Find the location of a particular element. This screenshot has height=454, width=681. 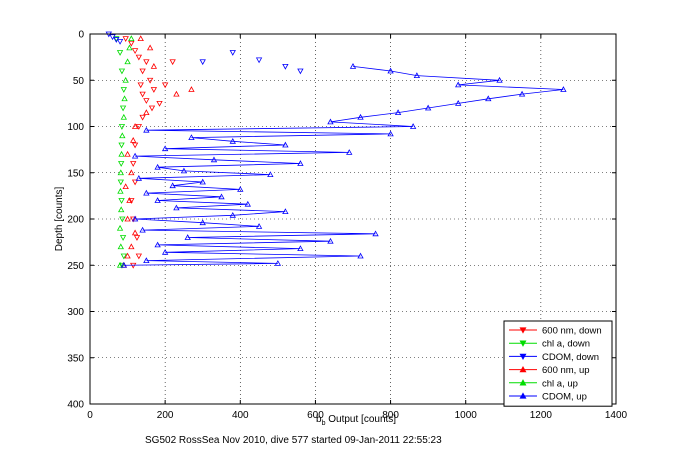

legend-label: 600 nm, up is located at coordinates (566, 370).